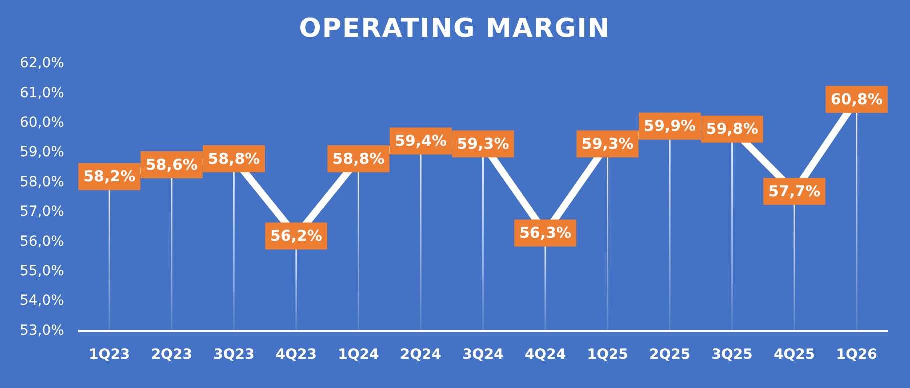 This screenshot has height=388, width=910. What do you see at coordinates (421, 355) in the screenshot?
I see `x-tick-label: 2Q24` at bounding box center [421, 355].